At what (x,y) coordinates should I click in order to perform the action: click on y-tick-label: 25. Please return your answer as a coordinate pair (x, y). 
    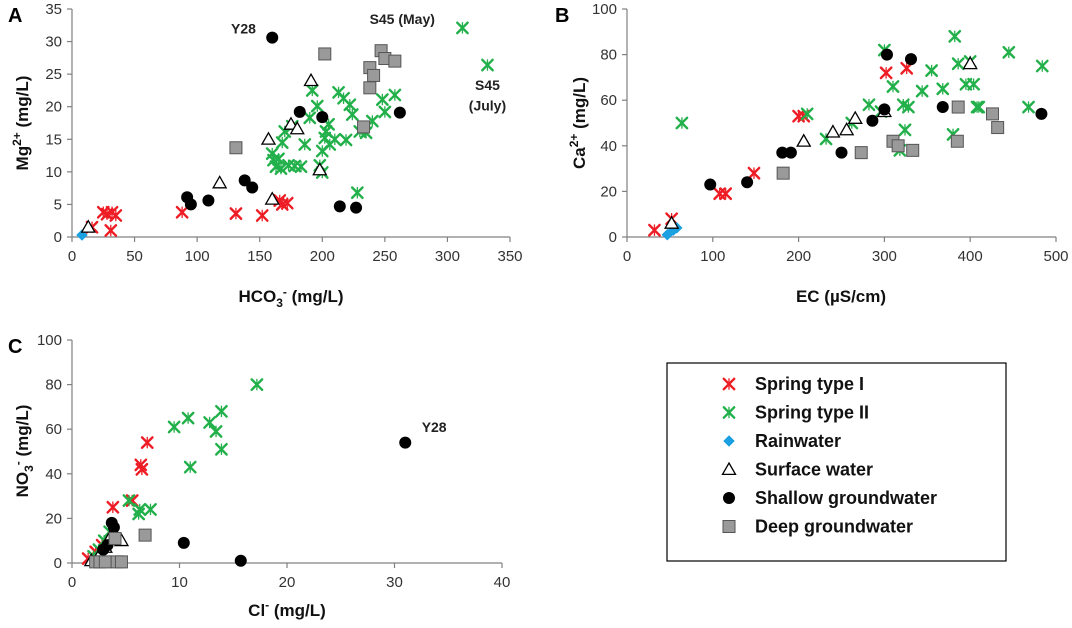
    Looking at the image, I should click on (53, 74).